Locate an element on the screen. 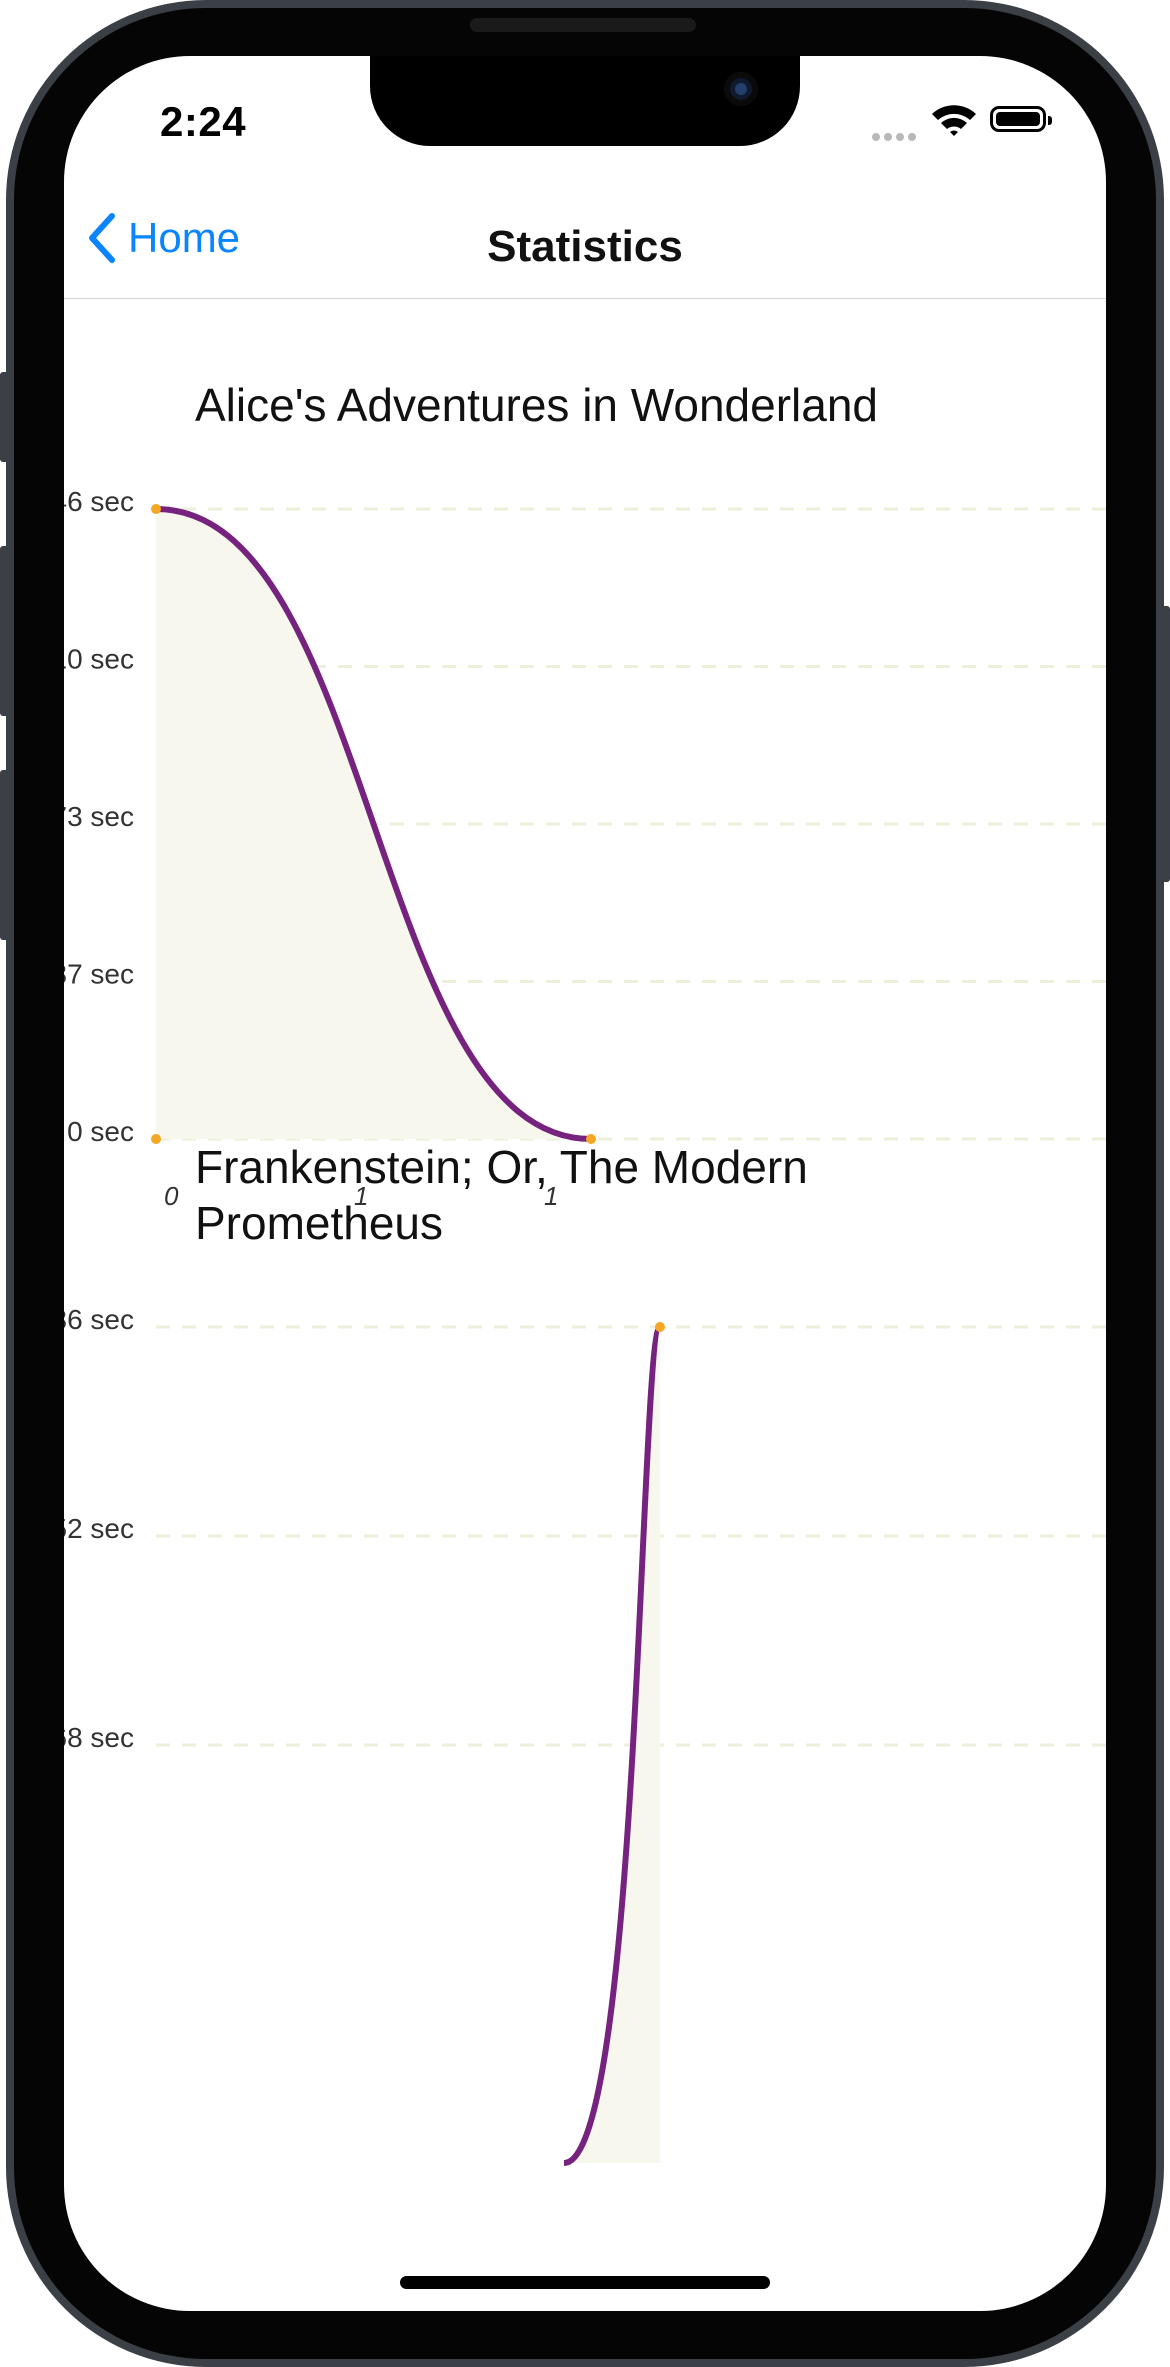 The height and width of the screenshot is (2367, 1170). home-indicator is located at coordinates (585, 2282).